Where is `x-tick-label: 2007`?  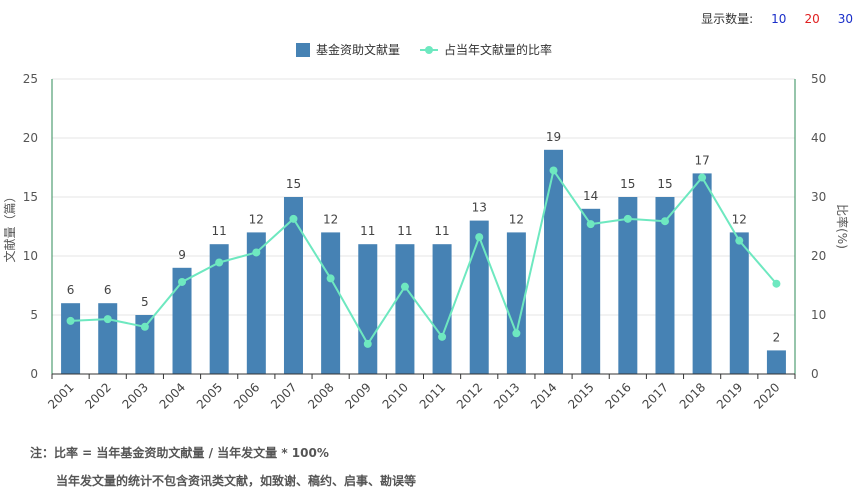 x-tick-label: 2007 is located at coordinates (283, 395).